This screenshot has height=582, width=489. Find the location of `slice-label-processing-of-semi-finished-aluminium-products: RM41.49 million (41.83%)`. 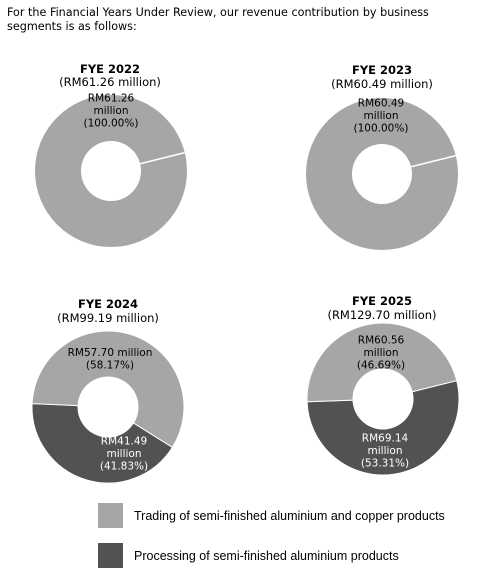

slice-label-processing-of-semi-finished-aluminium-products: RM41.49 million (41.83%) is located at coordinates (124, 454).